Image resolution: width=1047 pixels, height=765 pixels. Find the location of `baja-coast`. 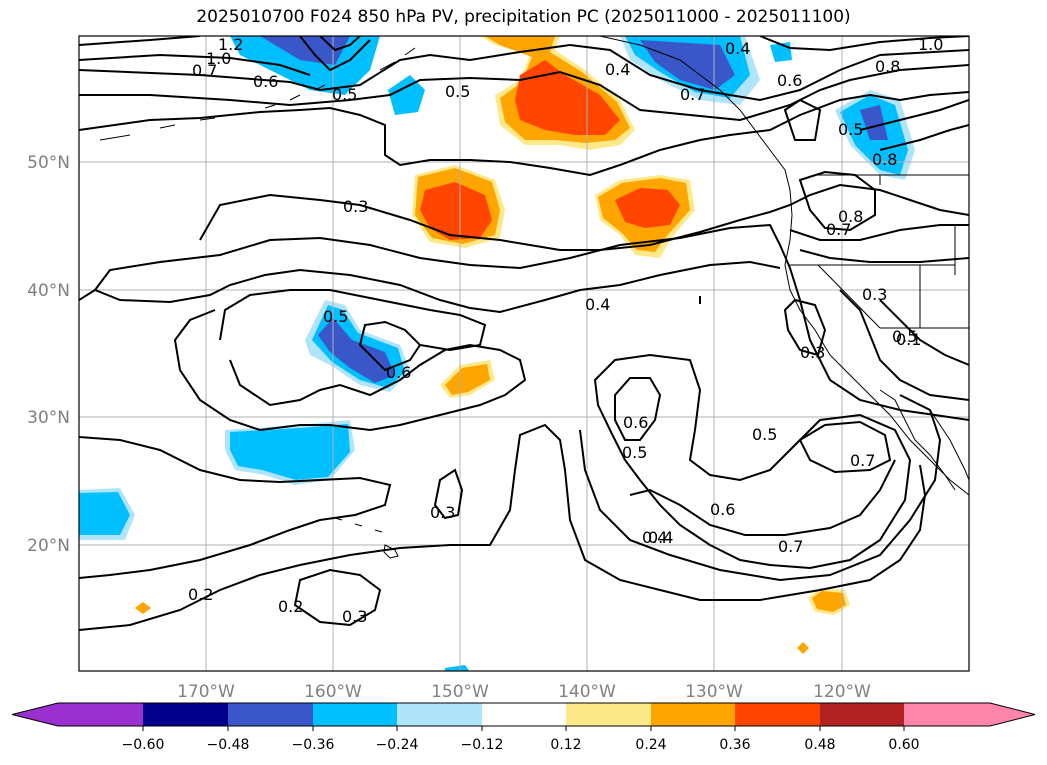

baja-coast is located at coordinates (917, 440).